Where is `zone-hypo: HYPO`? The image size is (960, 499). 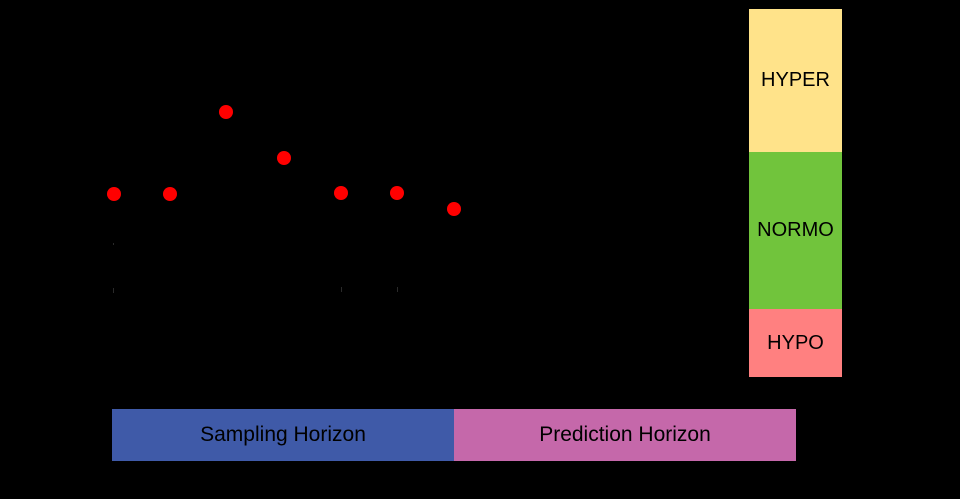
zone-hypo: HYPO is located at coordinates (795, 343).